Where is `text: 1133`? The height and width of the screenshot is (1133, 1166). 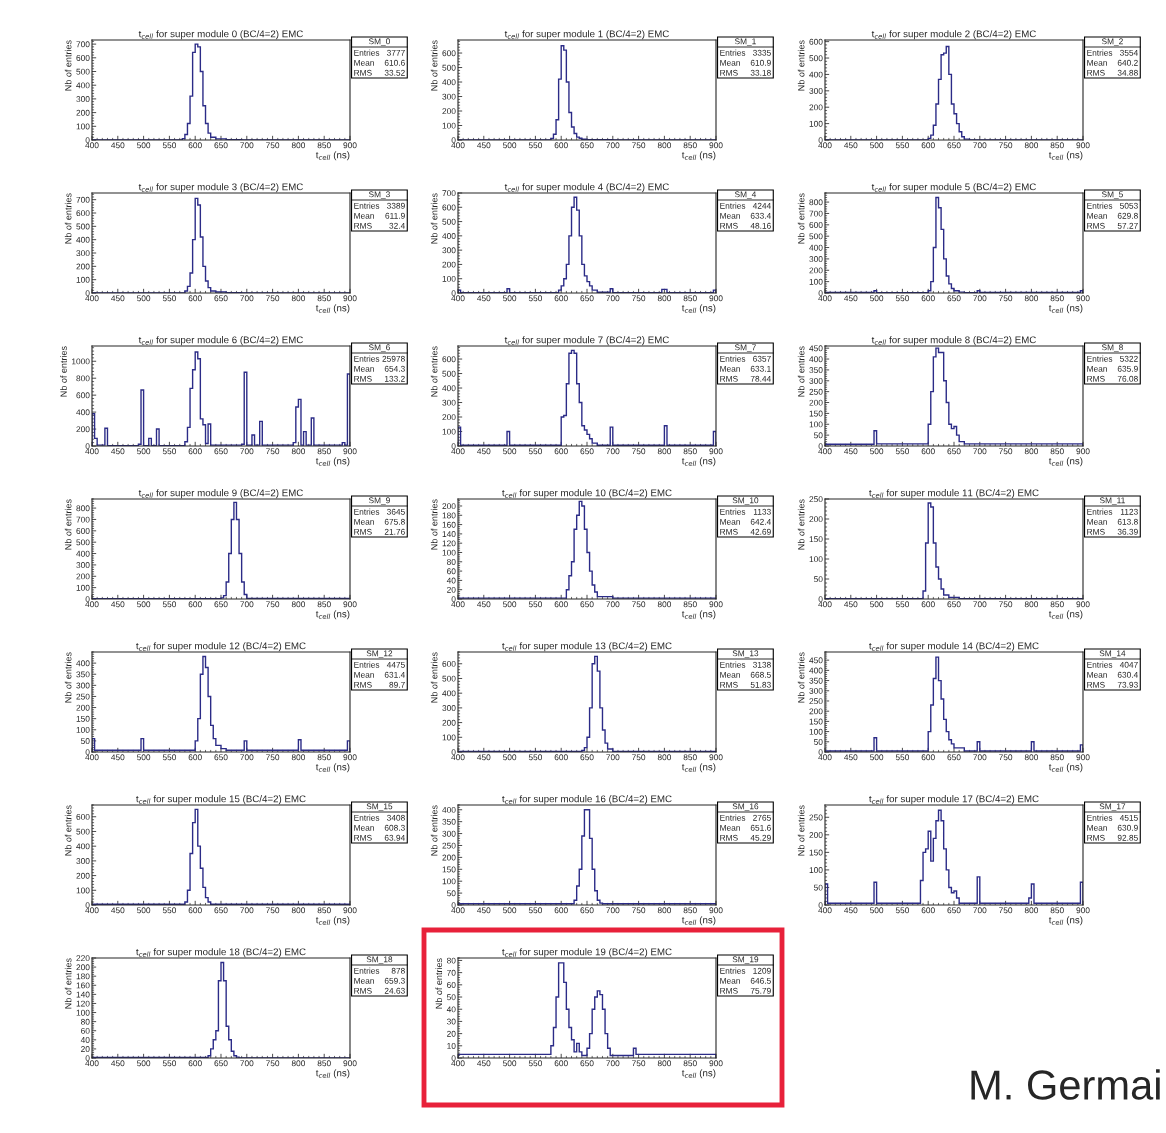 text: 1133 is located at coordinates (762, 511).